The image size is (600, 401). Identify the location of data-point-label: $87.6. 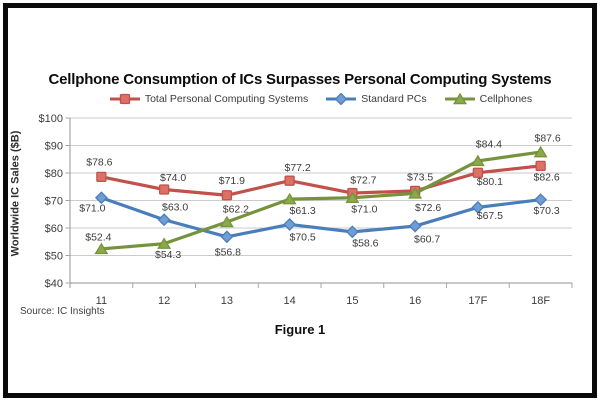
(547, 139).